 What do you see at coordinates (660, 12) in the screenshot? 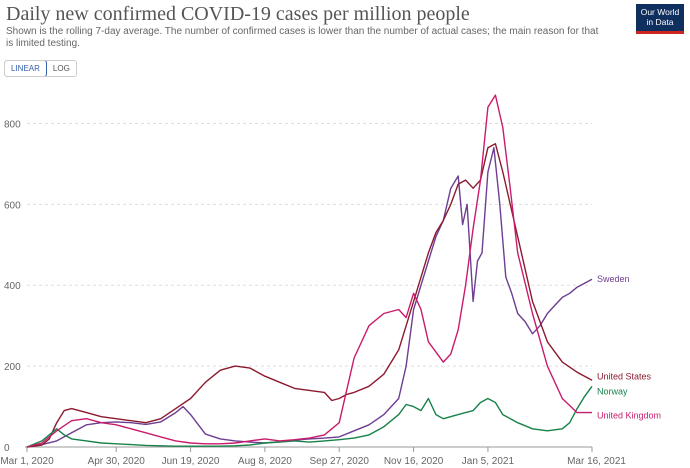
I see `logo-line-1: Our World` at bounding box center [660, 12].